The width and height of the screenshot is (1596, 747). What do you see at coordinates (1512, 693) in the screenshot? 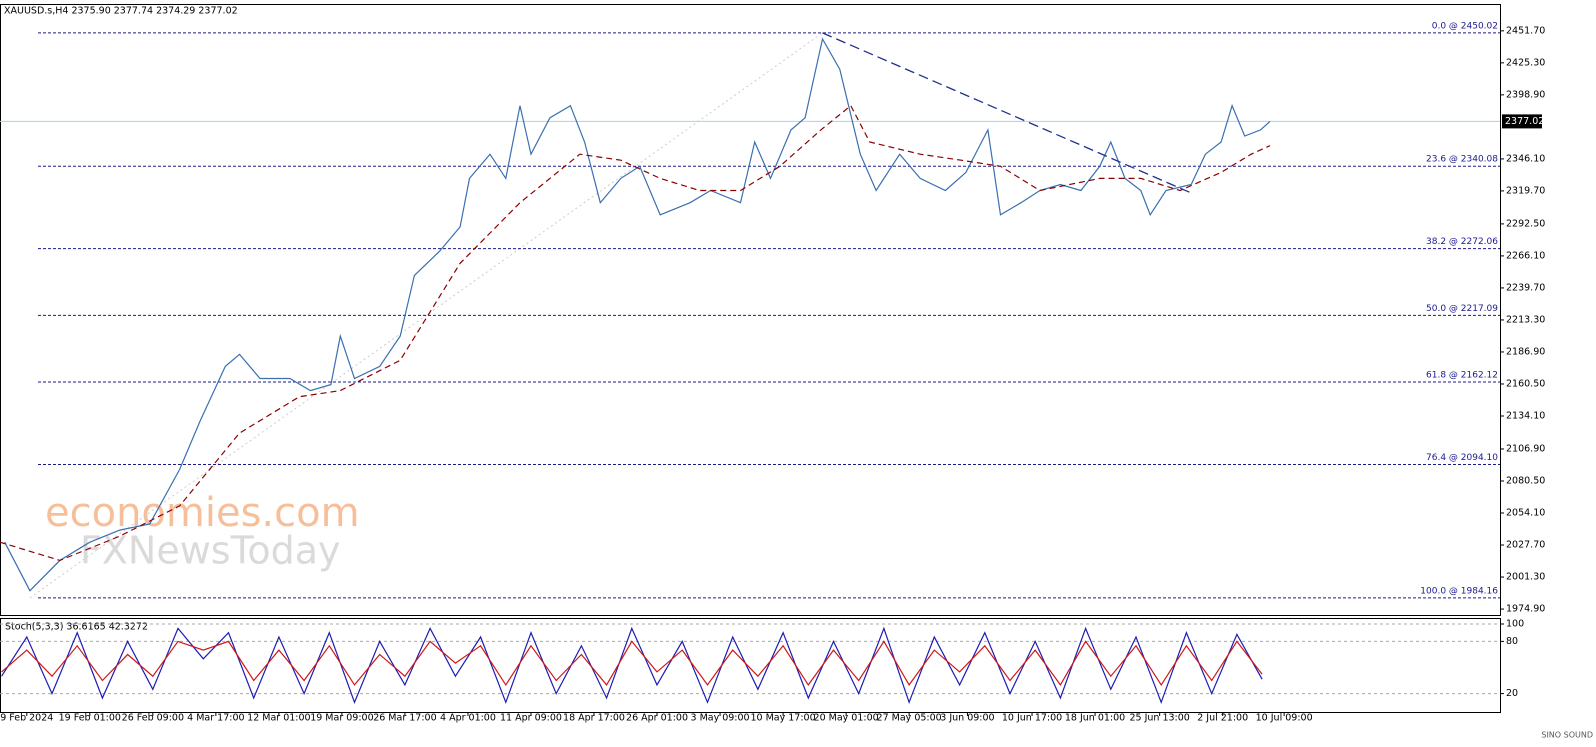
I see `y-tick-label: 20` at bounding box center [1512, 693].